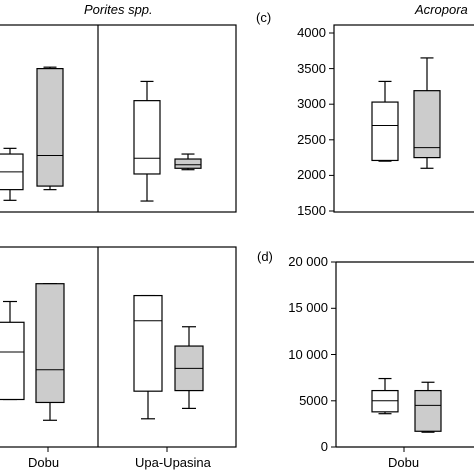  What do you see at coordinates (148, 343) in the screenshot?
I see `panel-bottom-left-box-2-iqr` at bounding box center [148, 343].